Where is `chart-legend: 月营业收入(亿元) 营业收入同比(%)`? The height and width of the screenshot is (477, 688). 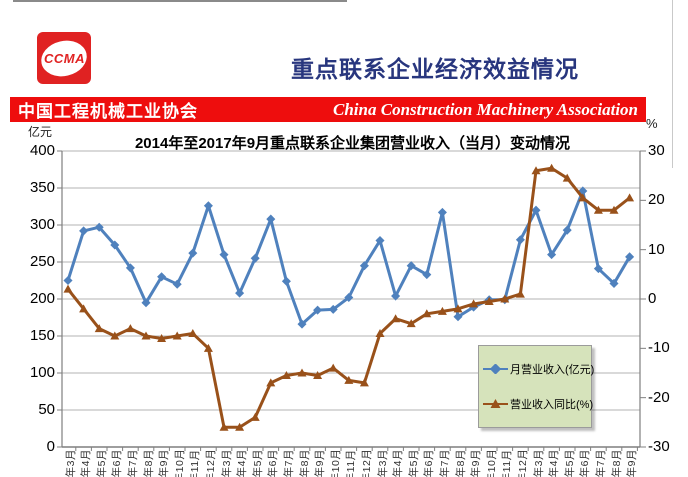 chart-legend: 月营业收入(亿元) 营业收入同比(%) is located at coordinates (536, 386).